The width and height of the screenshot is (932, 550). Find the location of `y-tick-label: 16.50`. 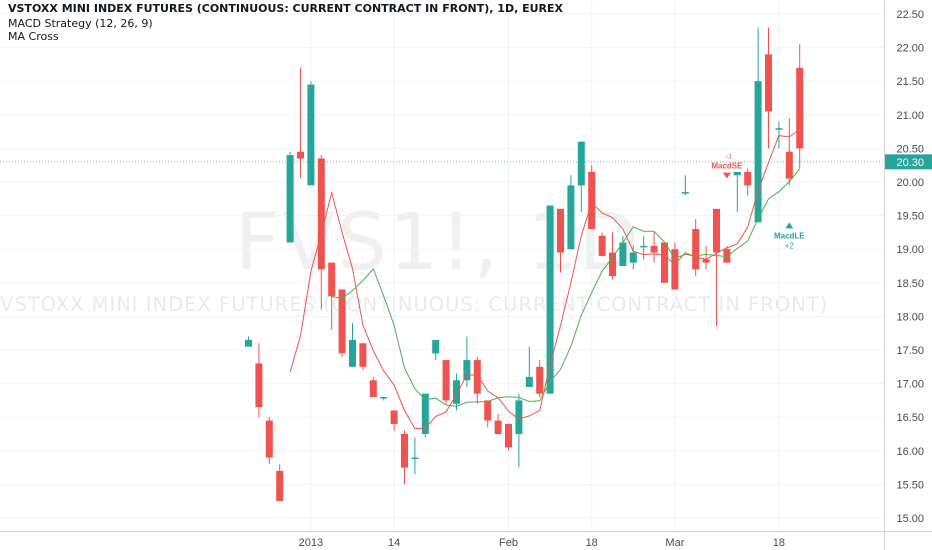

y-tick-label: 16.50 is located at coordinates (910, 418).